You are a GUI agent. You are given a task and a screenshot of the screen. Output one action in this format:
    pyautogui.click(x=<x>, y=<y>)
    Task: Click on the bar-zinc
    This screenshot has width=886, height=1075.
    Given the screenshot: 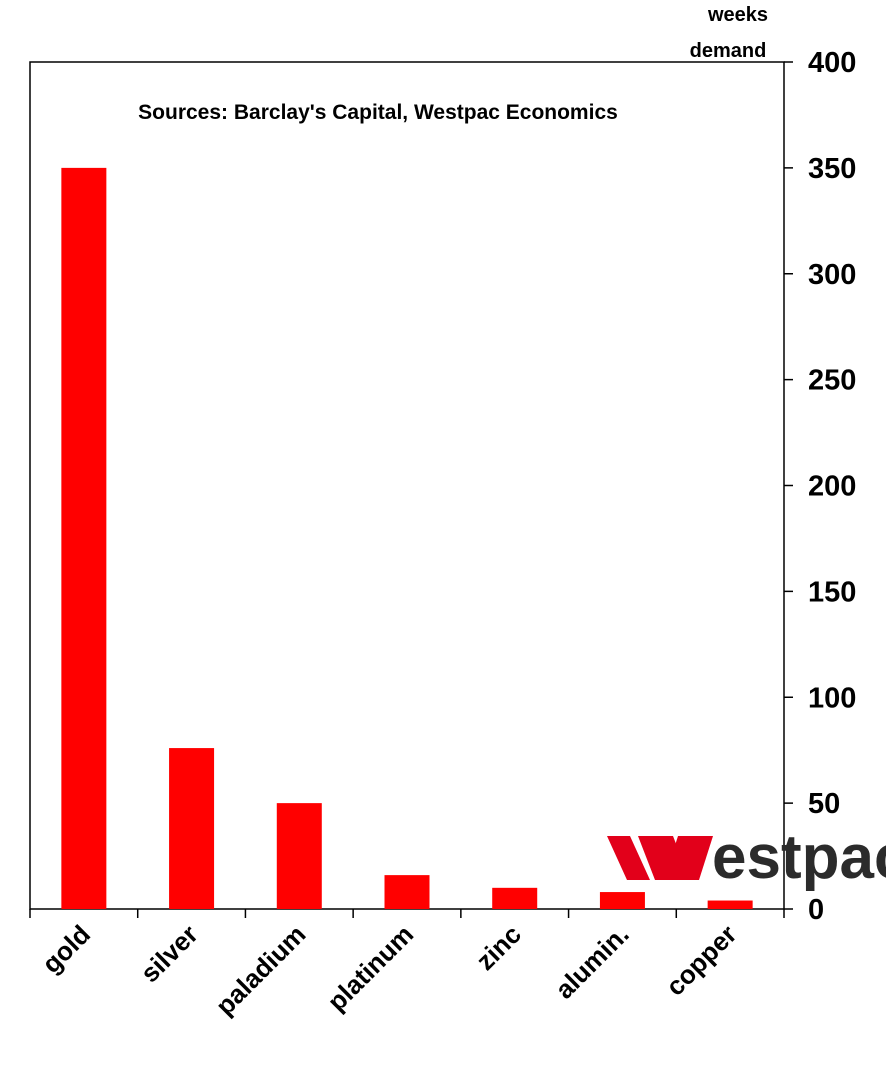 What is the action you would take?
    pyautogui.click(x=515, y=898)
    